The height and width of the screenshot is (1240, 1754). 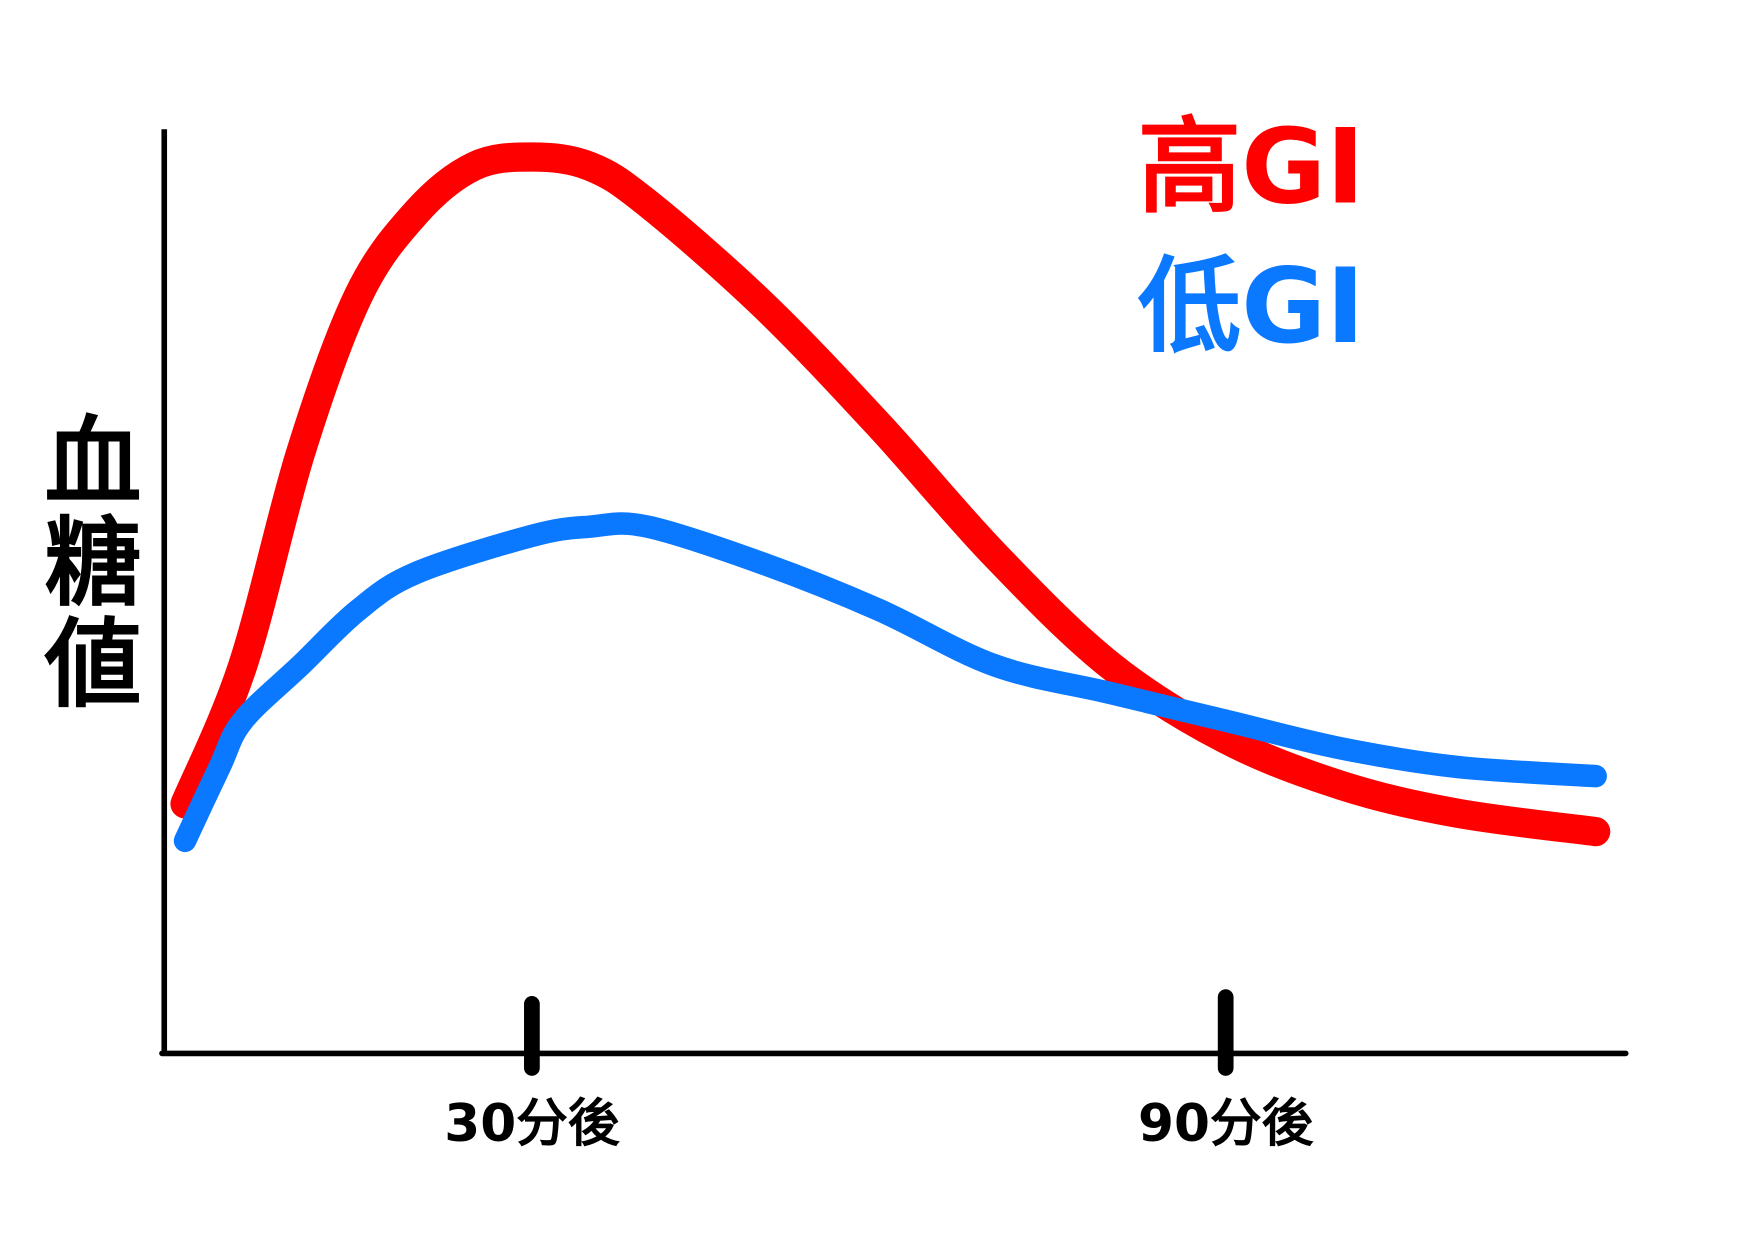 What do you see at coordinates (1251, 307) in the screenshot?
I see `legend-entry: 低GI` at bounding box center [1251, 307].